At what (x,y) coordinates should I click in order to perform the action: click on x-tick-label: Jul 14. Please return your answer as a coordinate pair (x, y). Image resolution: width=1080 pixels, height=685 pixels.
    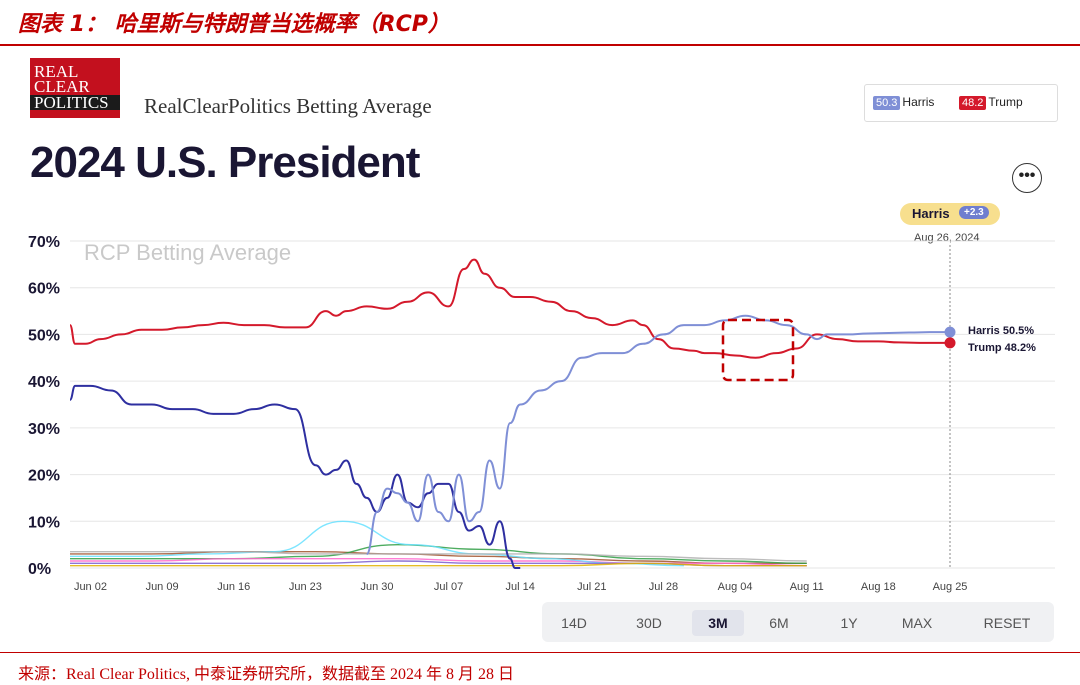
    Looking at the image, I should click on (520, 587).